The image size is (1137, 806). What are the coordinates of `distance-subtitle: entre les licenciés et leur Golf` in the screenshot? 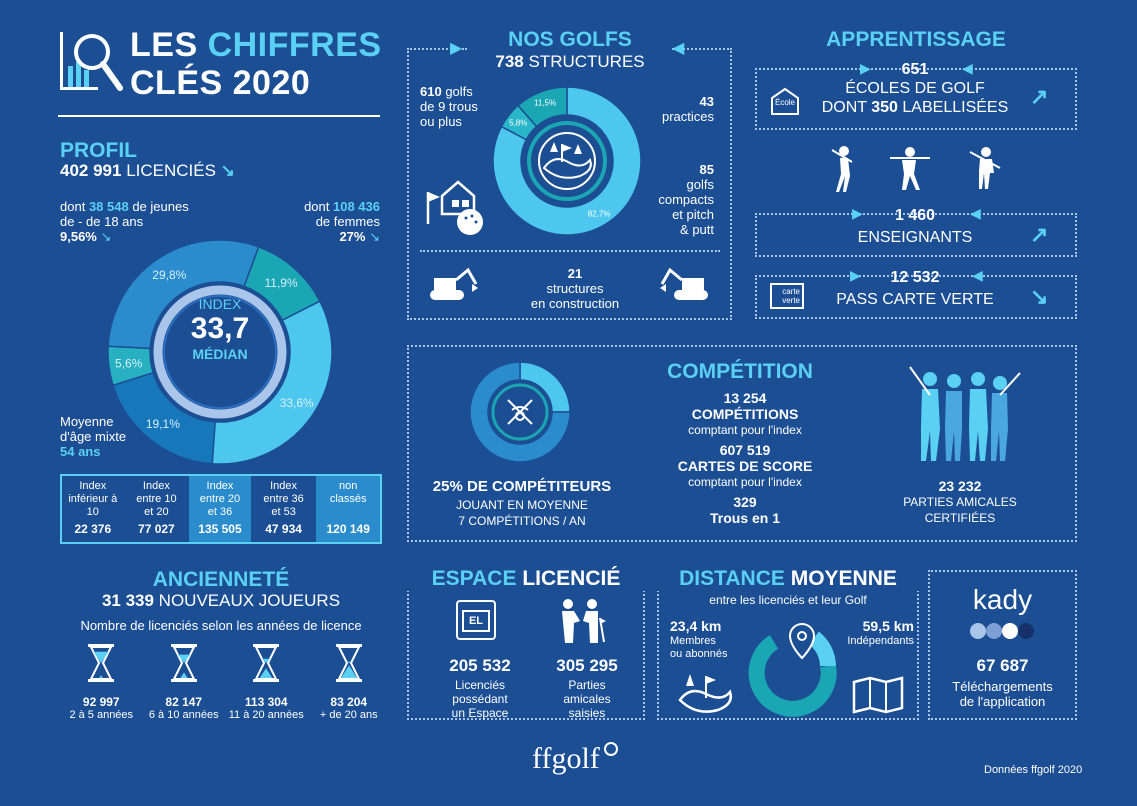 It's located at (788, 600).